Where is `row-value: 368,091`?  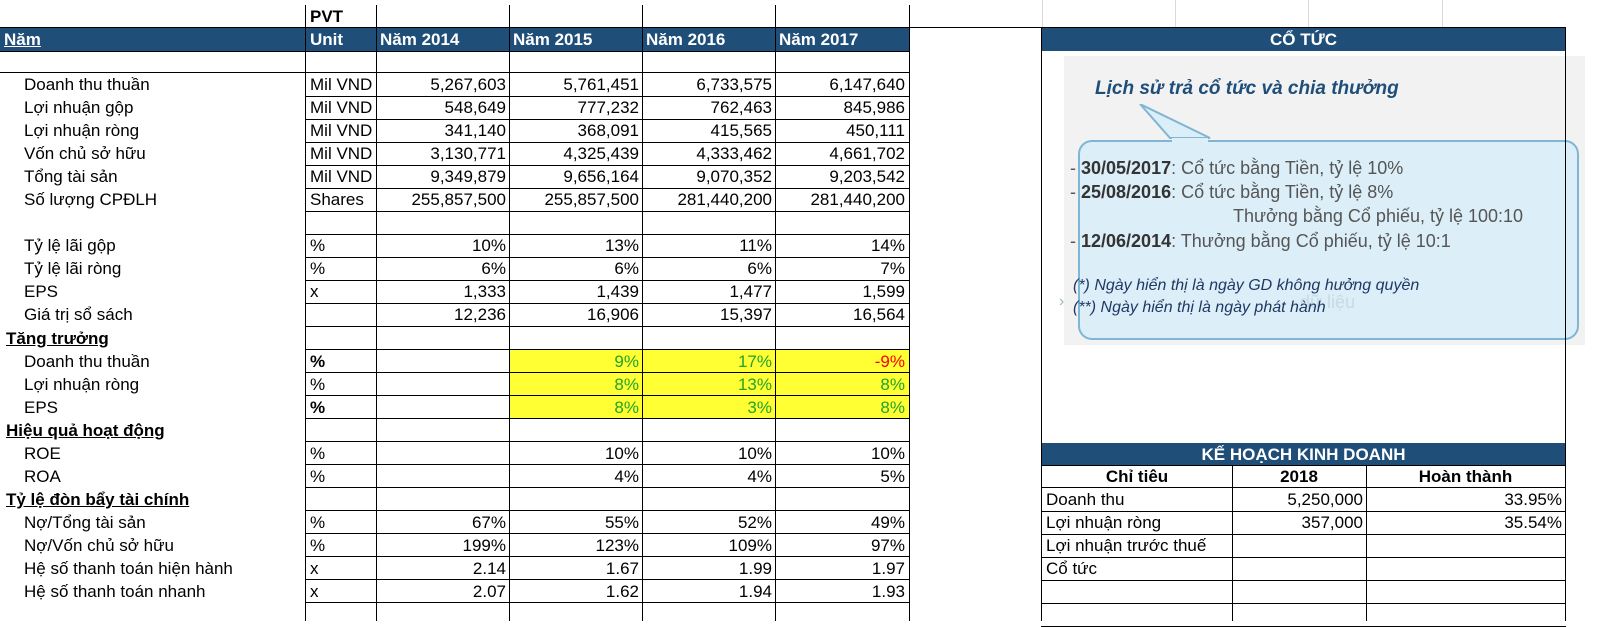 row-value: 368,091 is located at coordinates (608, 130).